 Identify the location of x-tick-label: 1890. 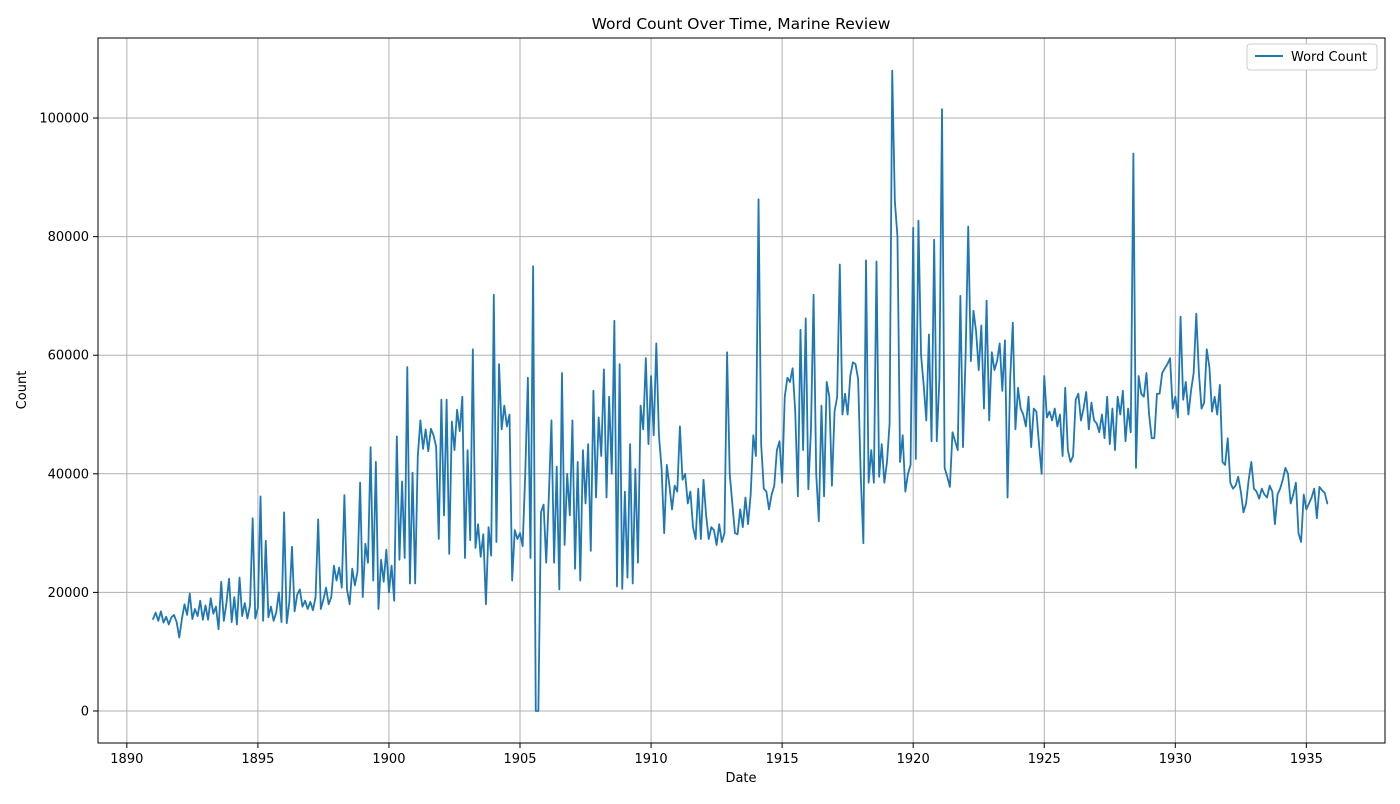
(126, 759).